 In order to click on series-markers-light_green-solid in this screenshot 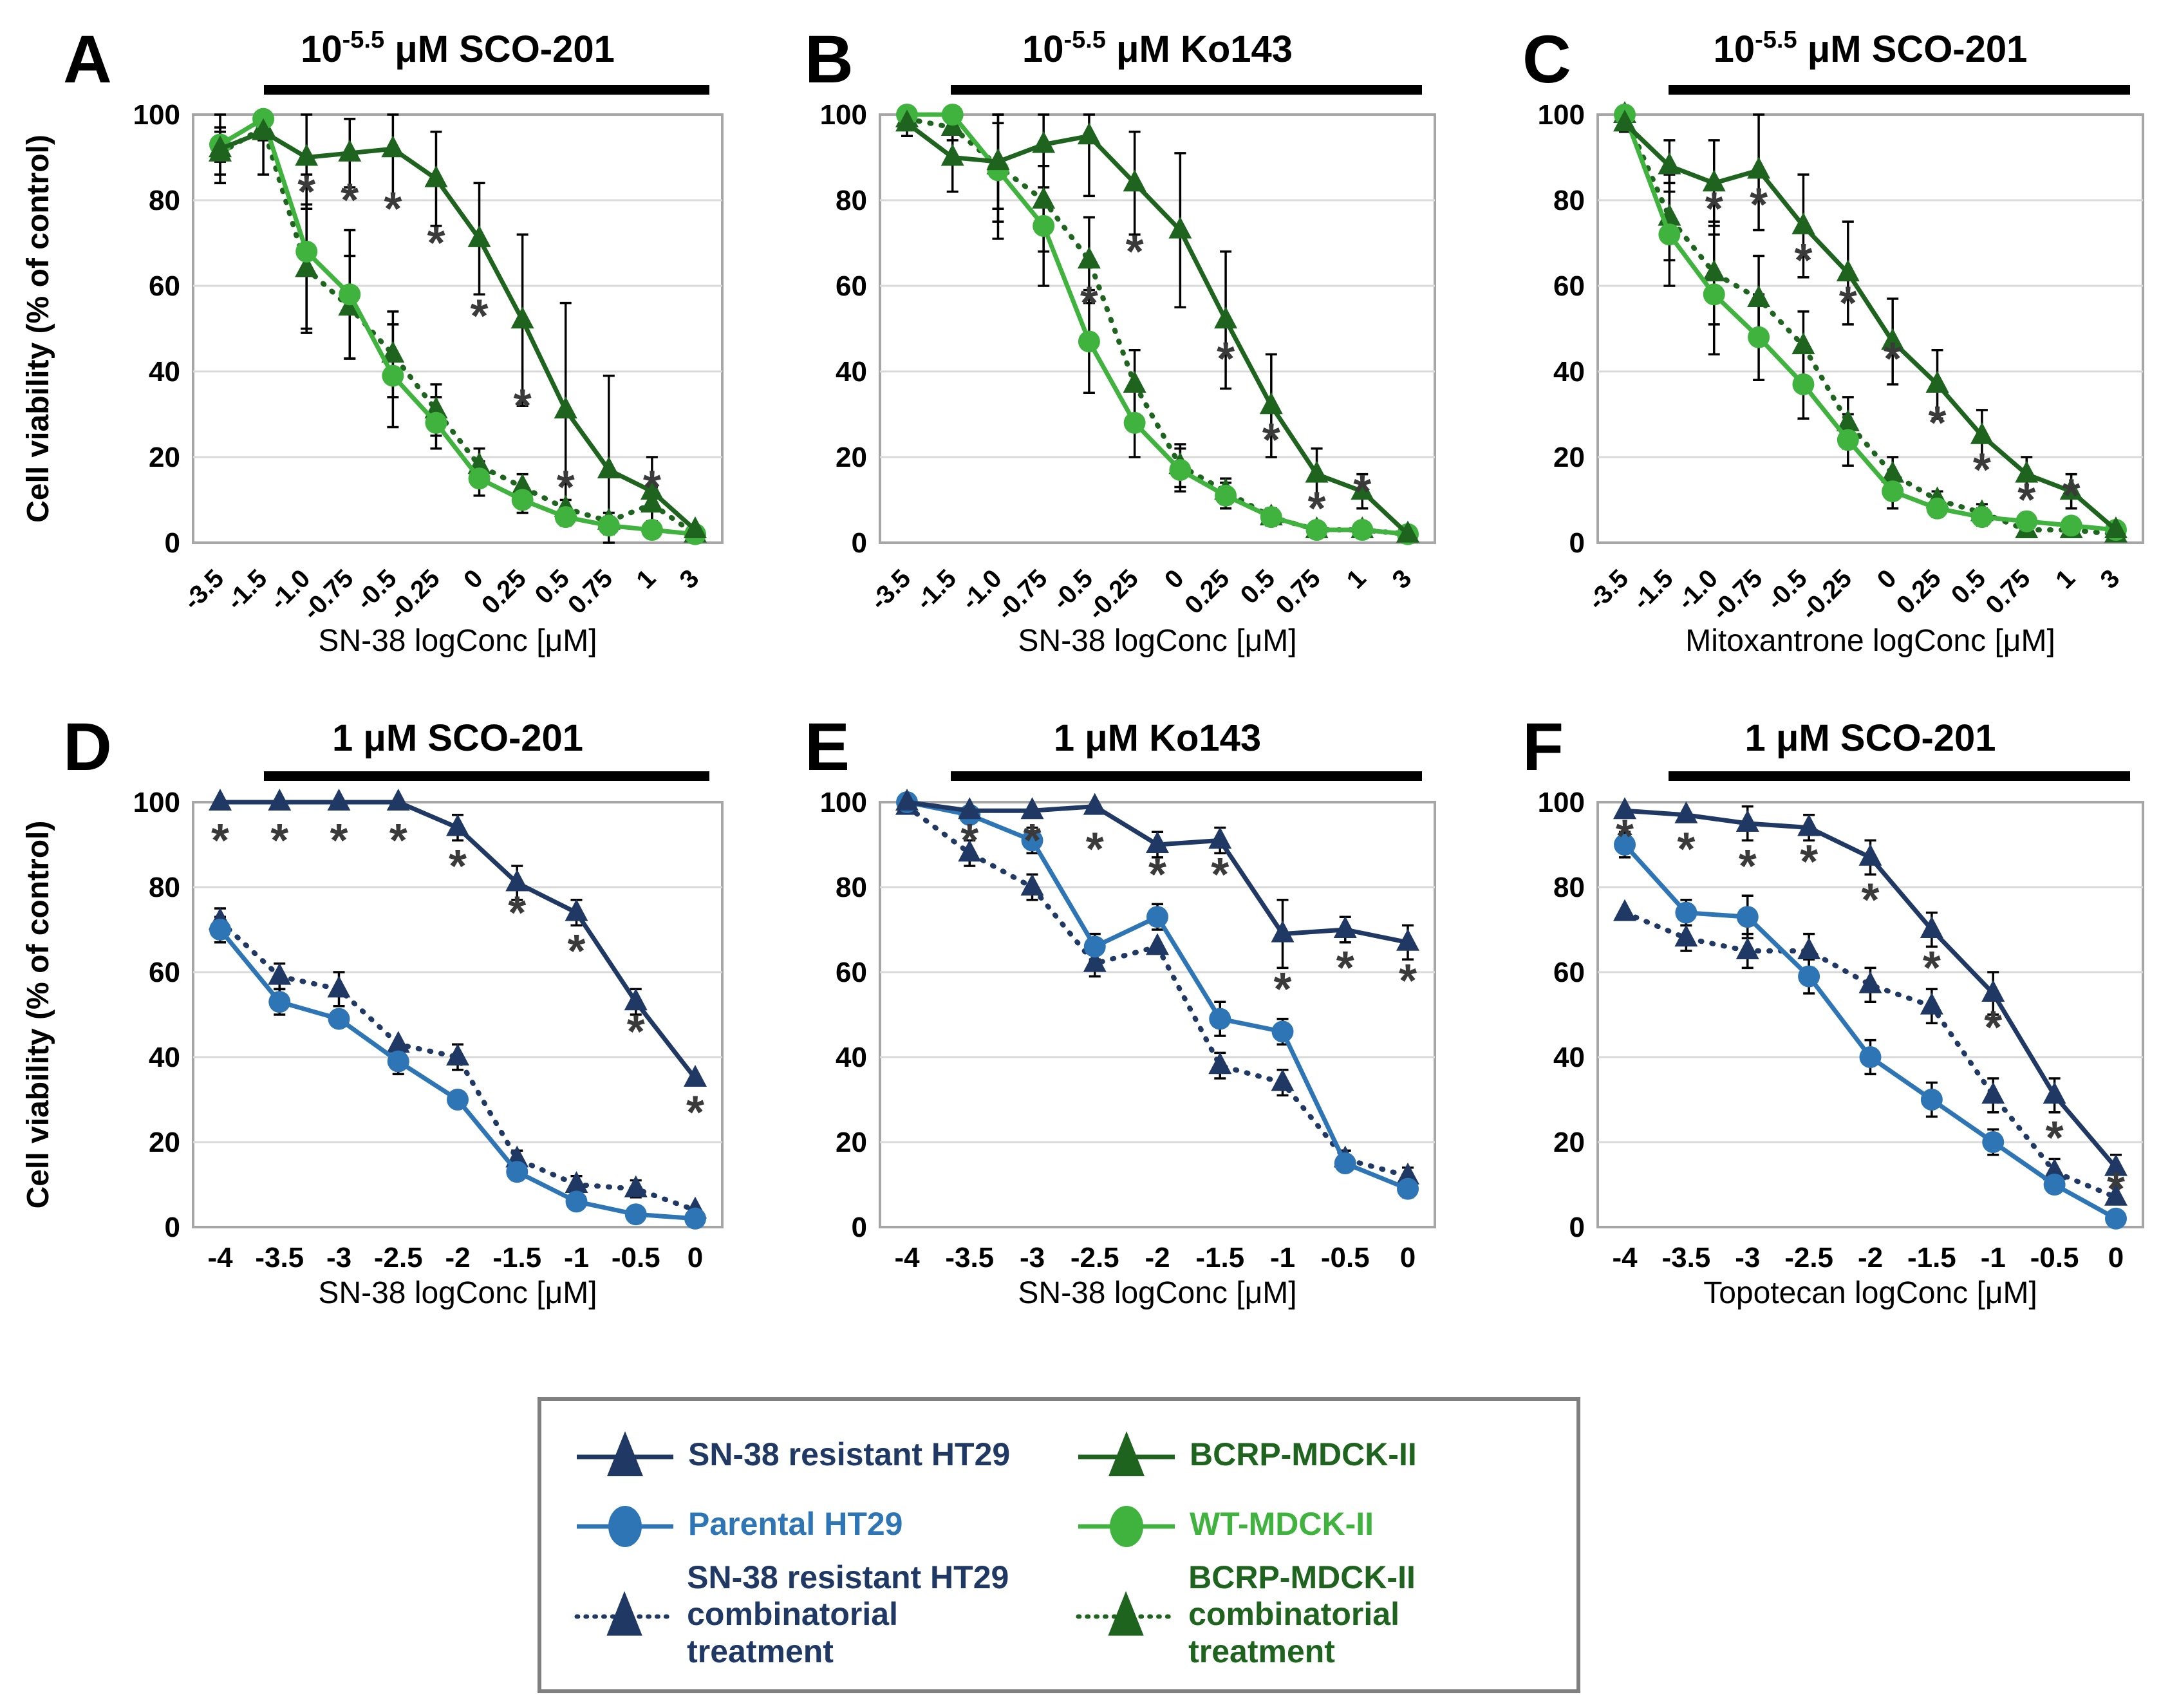, I will do `click(1870, 322)`.